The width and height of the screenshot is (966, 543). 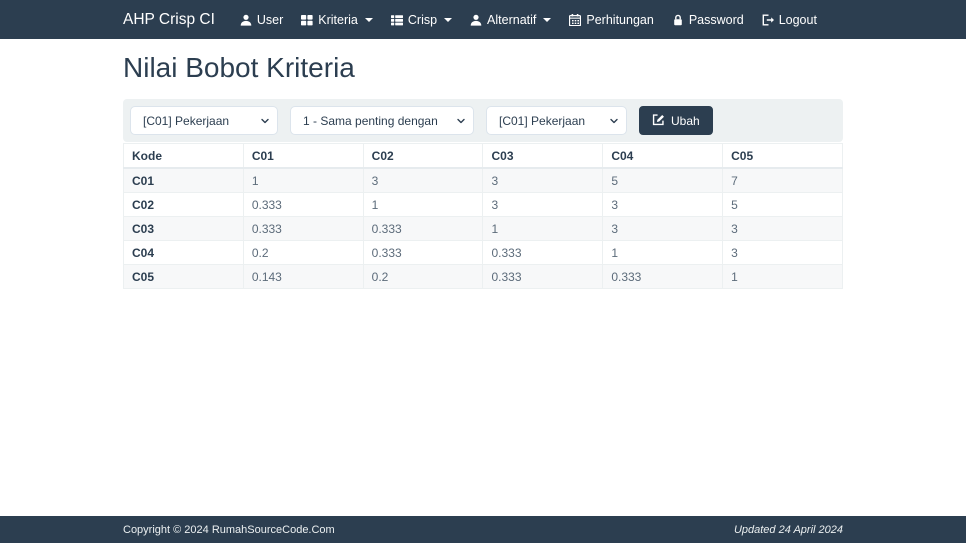 I want to click on nav-item-logout: Logout, so click(x=789, y=19).